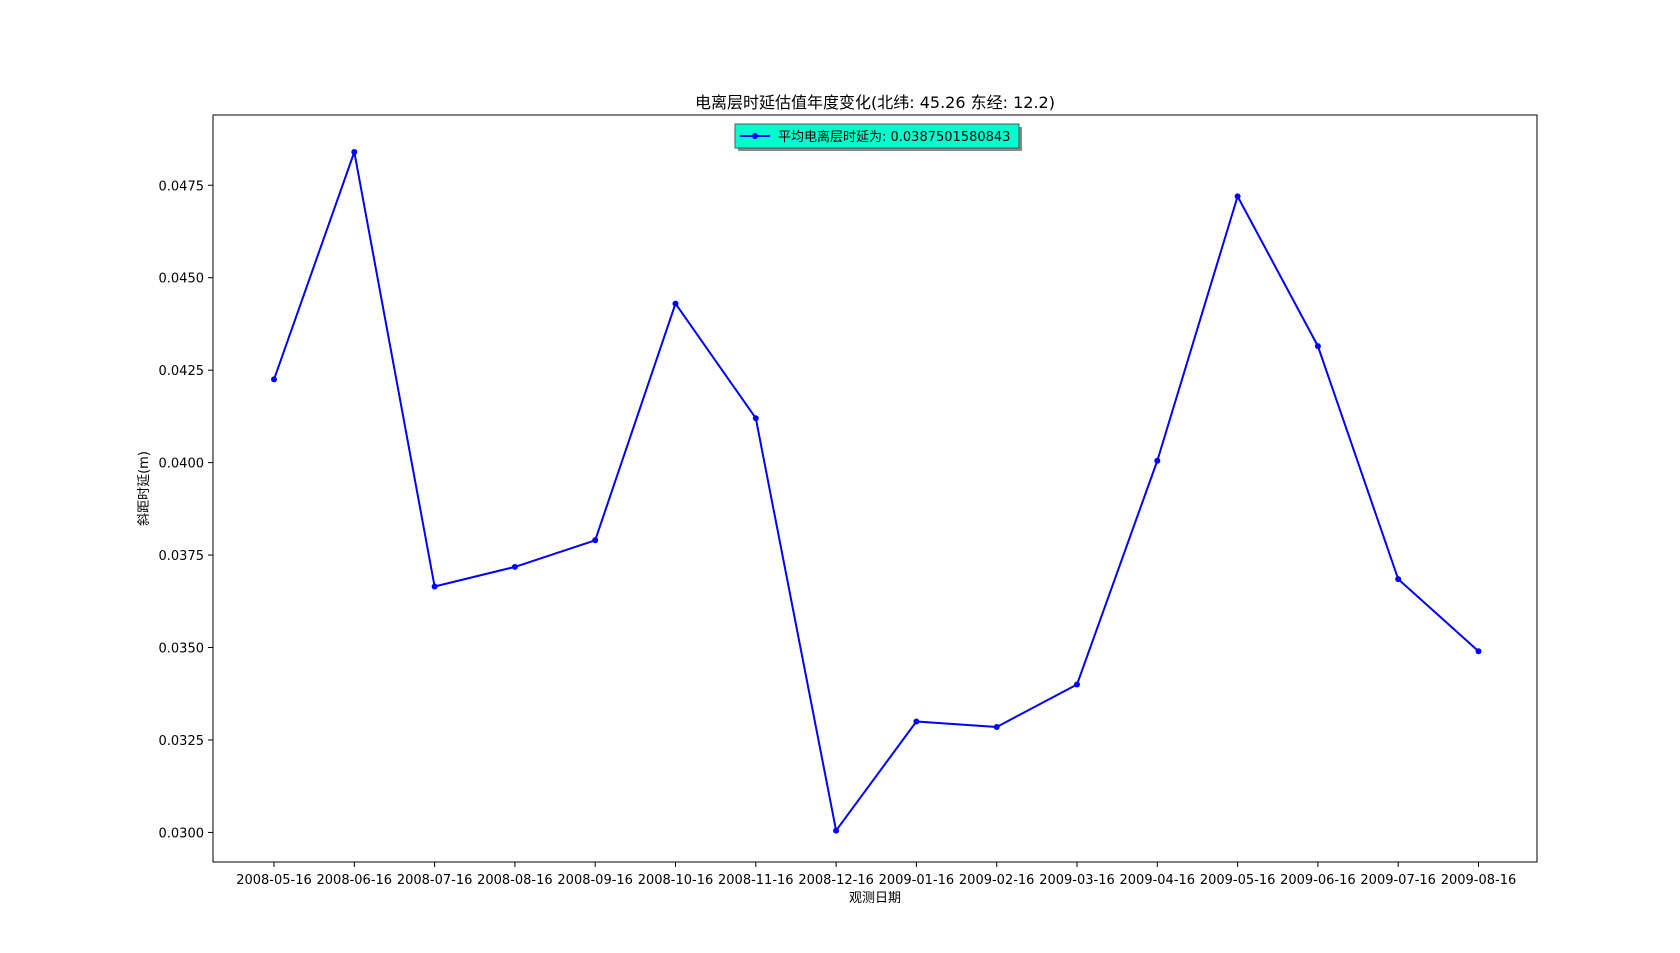 The height and width of the screenshot is (953, 1680). Describe the element at coordinates (755, 136) in the screenshot. I see `legend-marker-swatch` at that location.